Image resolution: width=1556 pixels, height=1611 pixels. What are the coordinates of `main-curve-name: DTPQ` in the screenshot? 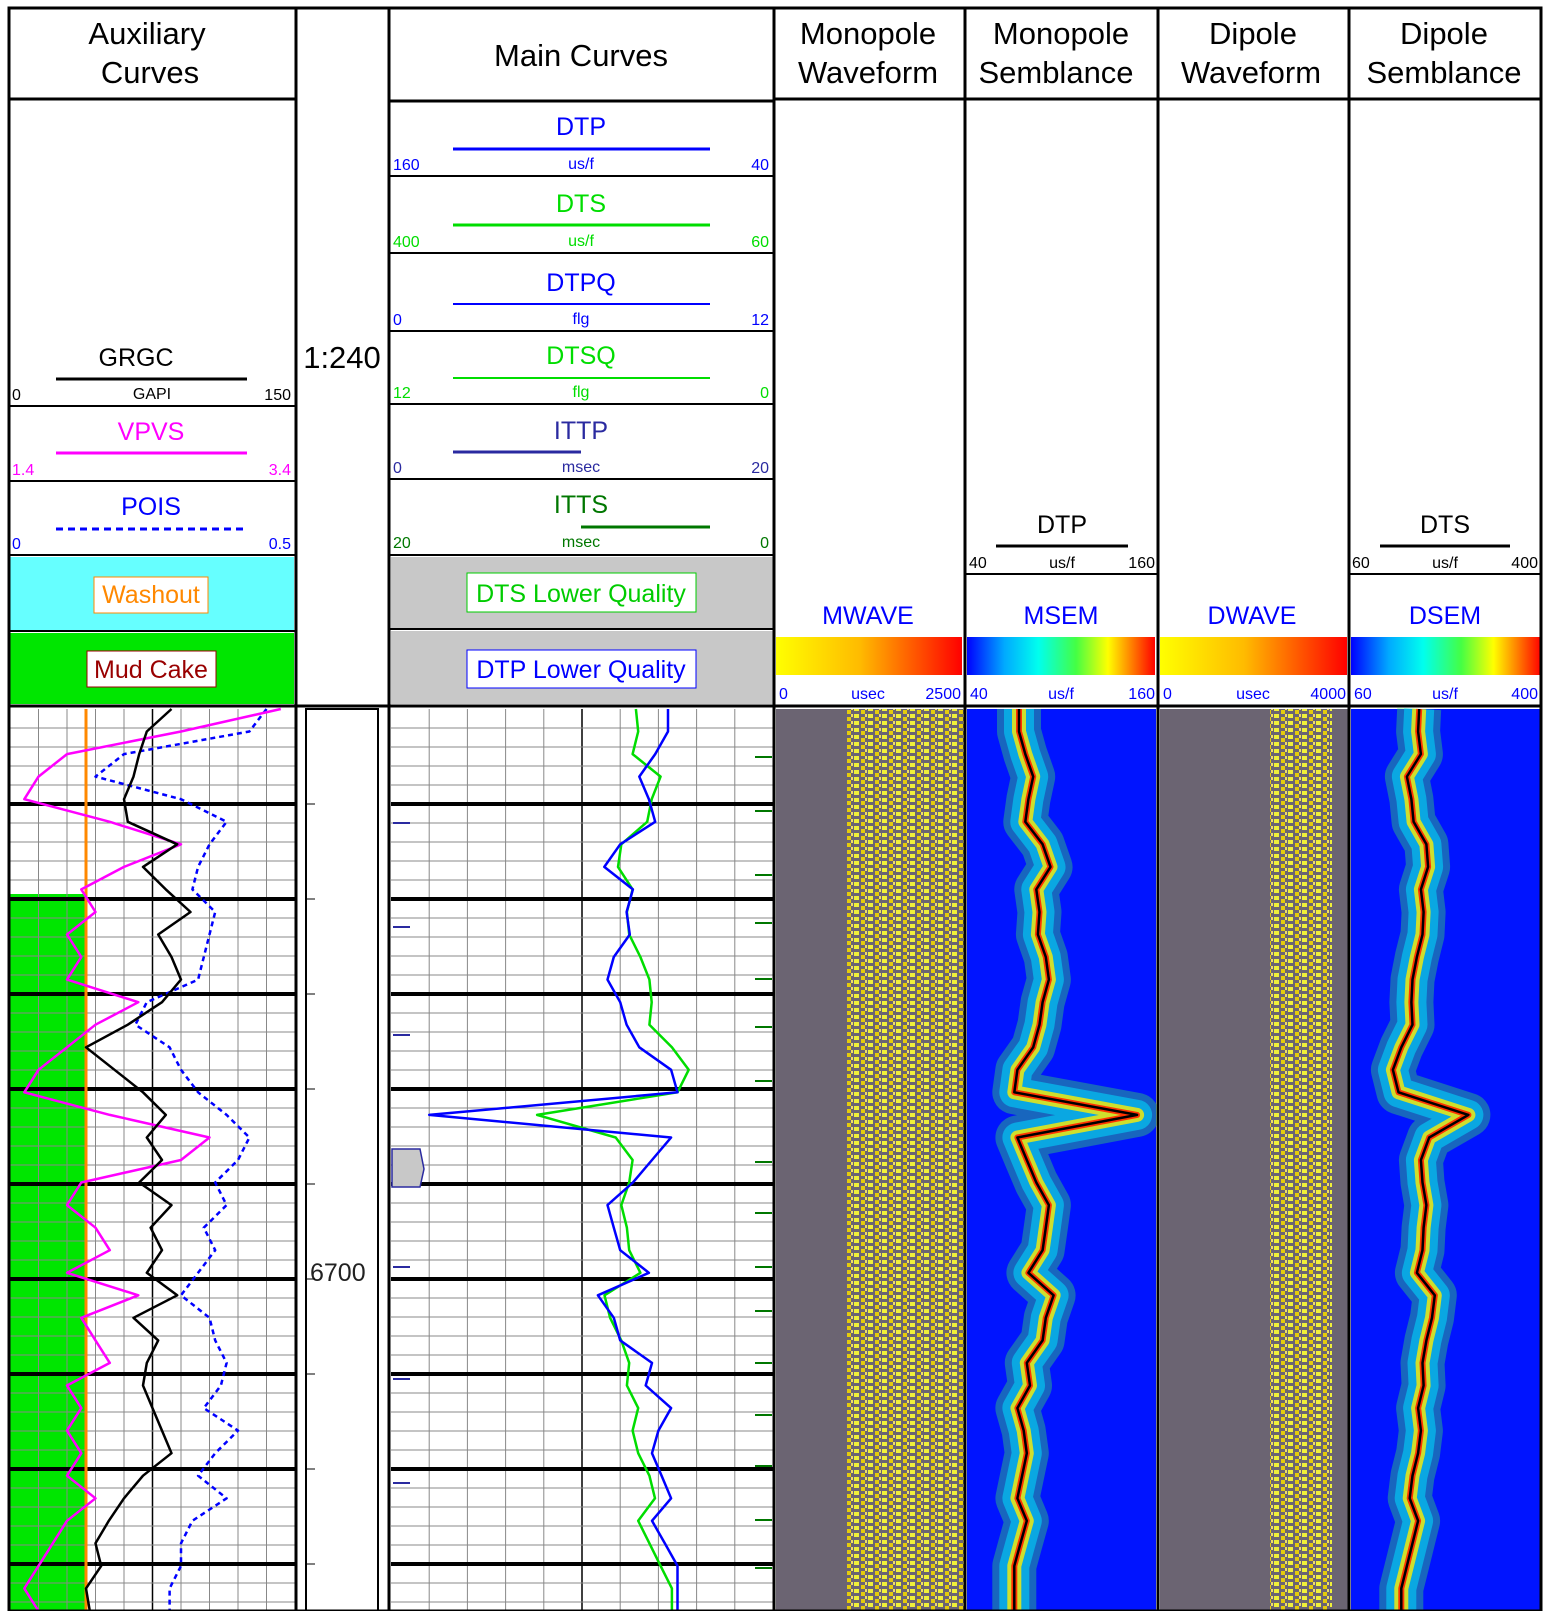 It's located at (580, 283).